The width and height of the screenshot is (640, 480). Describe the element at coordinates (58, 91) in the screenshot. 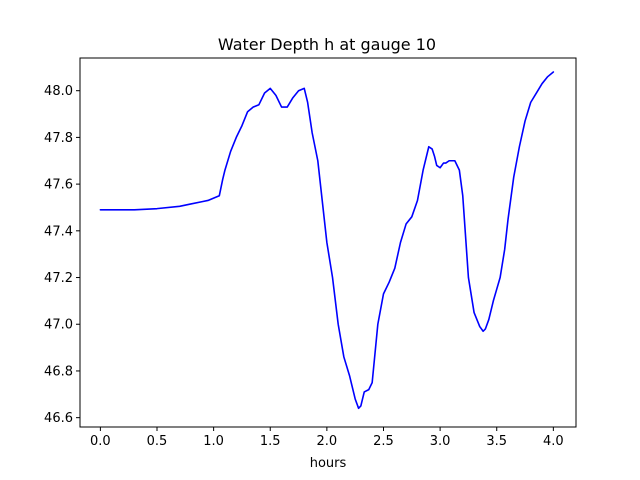

I see `y-tick-label: 48.0` at that location.